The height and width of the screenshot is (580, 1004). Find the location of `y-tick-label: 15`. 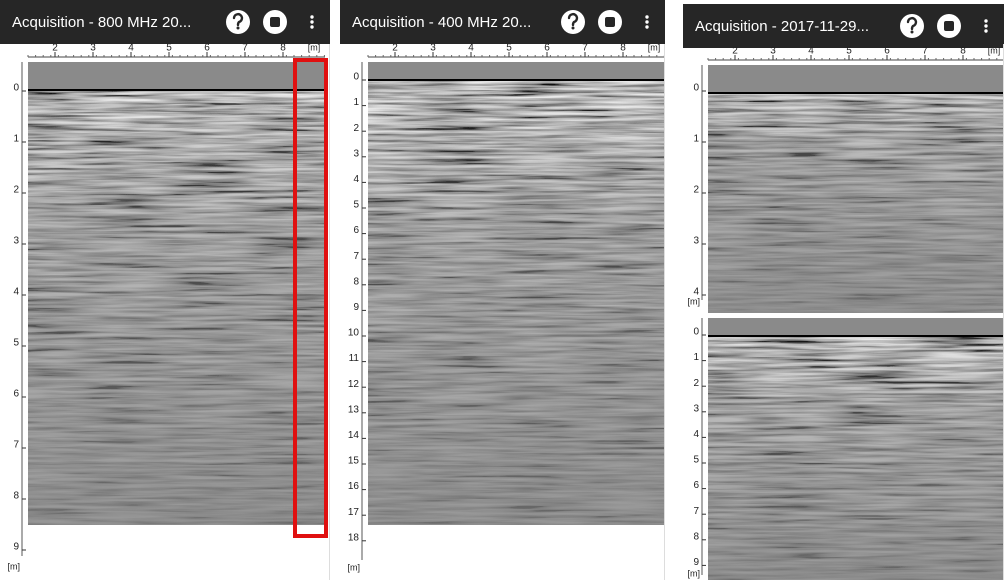

y-tick-label: 15 is located at coordinates (354, 461).